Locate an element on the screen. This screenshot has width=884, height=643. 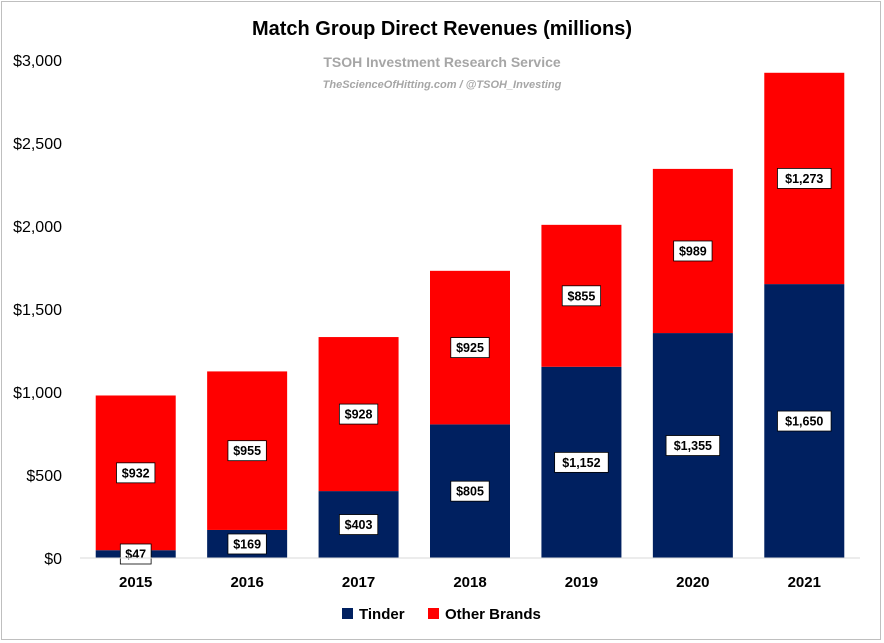
x-tick-label: 2021 is located at coordinates (804, 582).